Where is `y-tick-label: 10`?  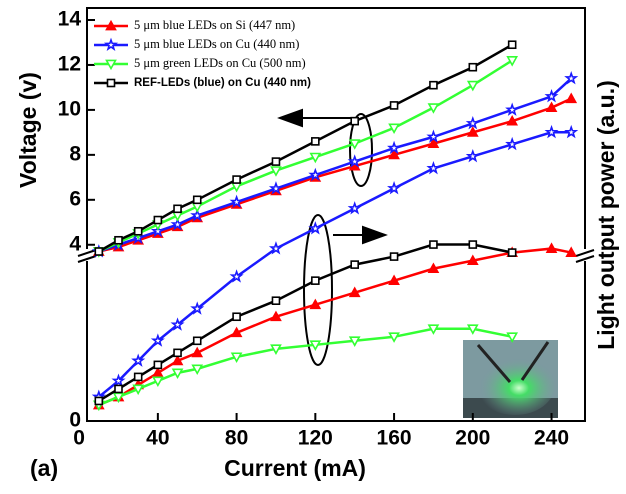 y-tick-label: 10 is located at coordinates (69, 108).